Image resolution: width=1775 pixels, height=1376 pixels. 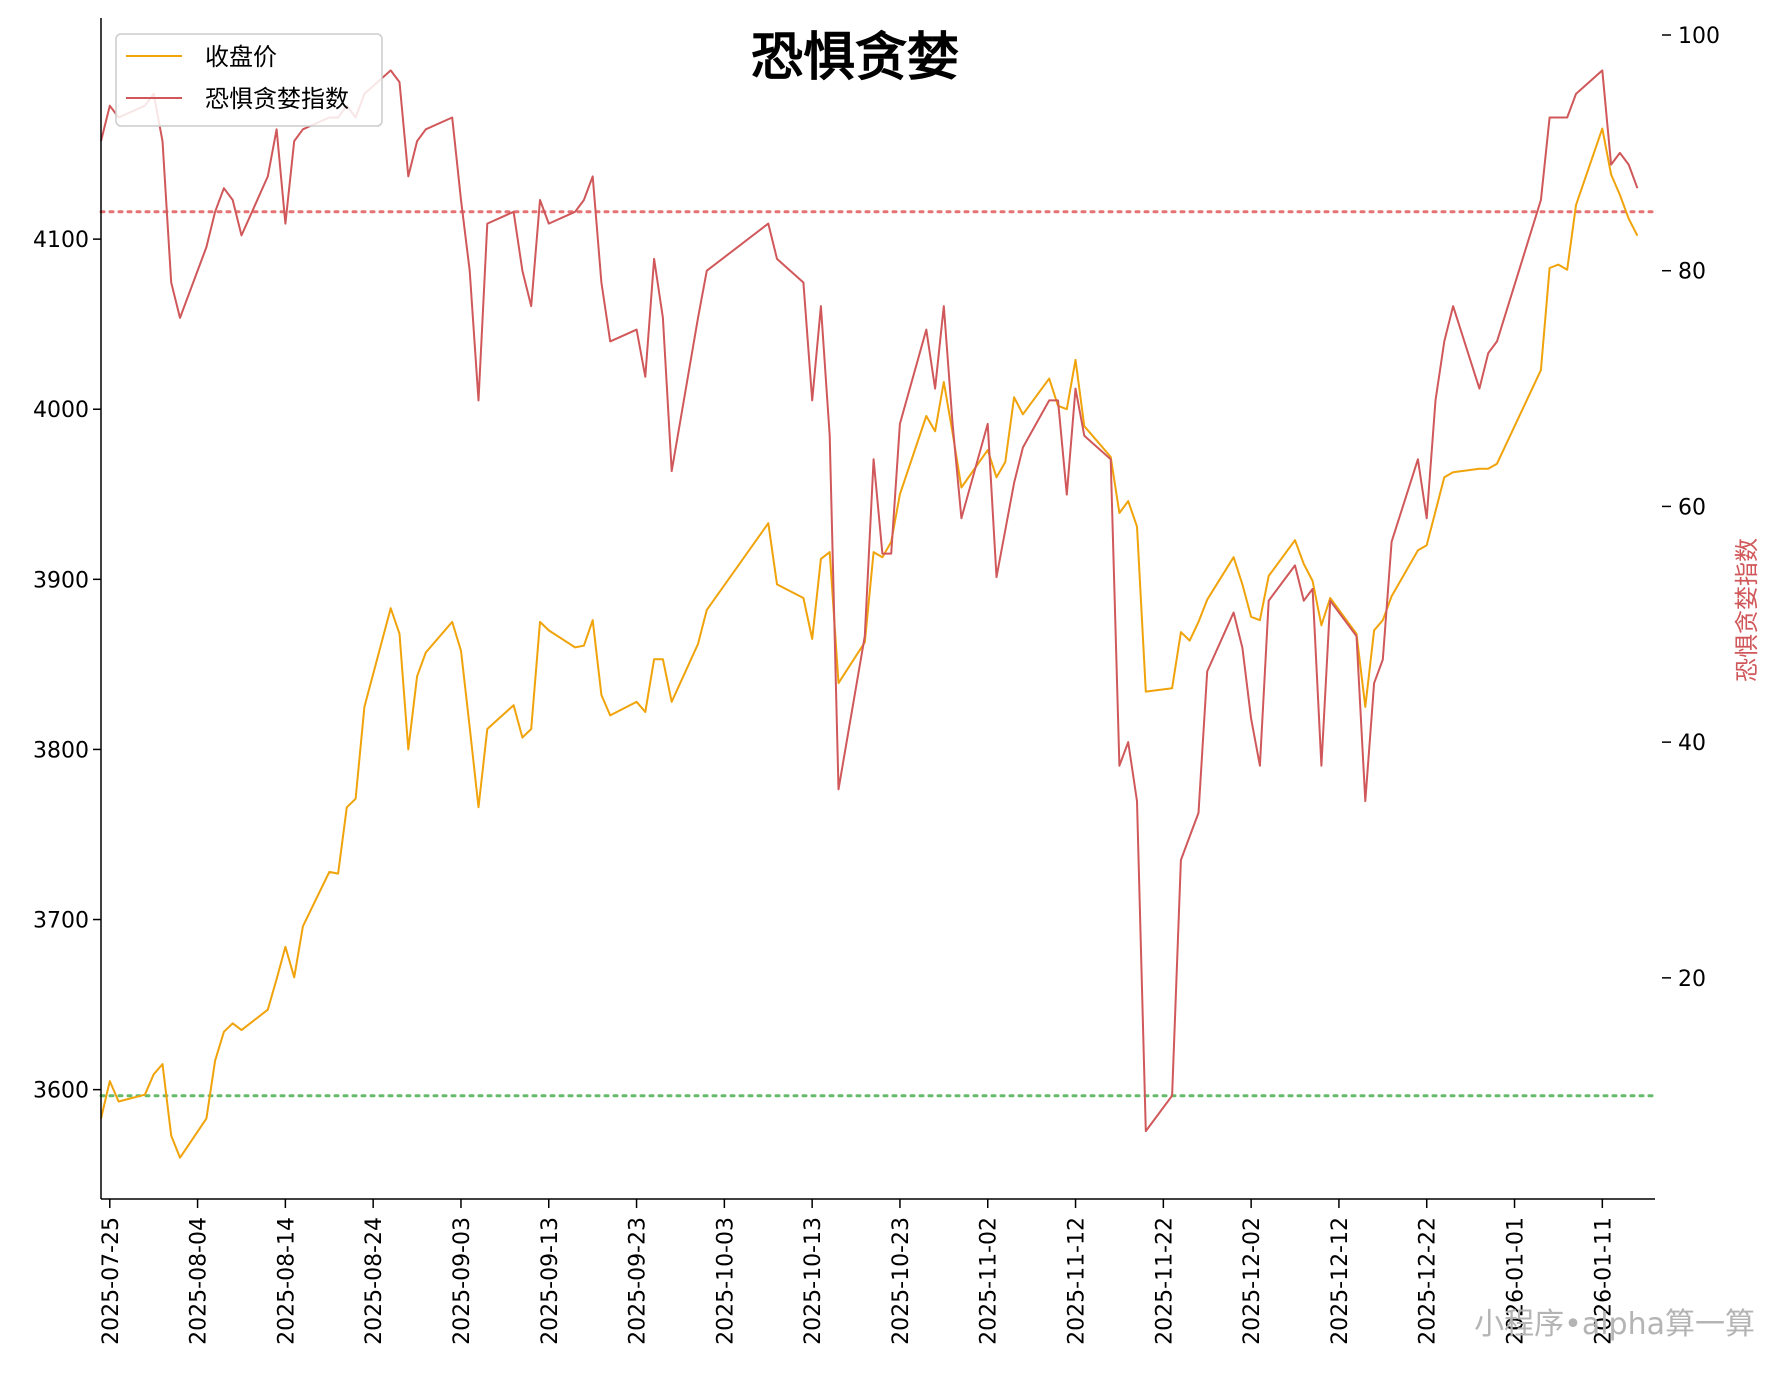 I want to click on legend-label-close-price: 收盘价, so click(x=241, y=57).